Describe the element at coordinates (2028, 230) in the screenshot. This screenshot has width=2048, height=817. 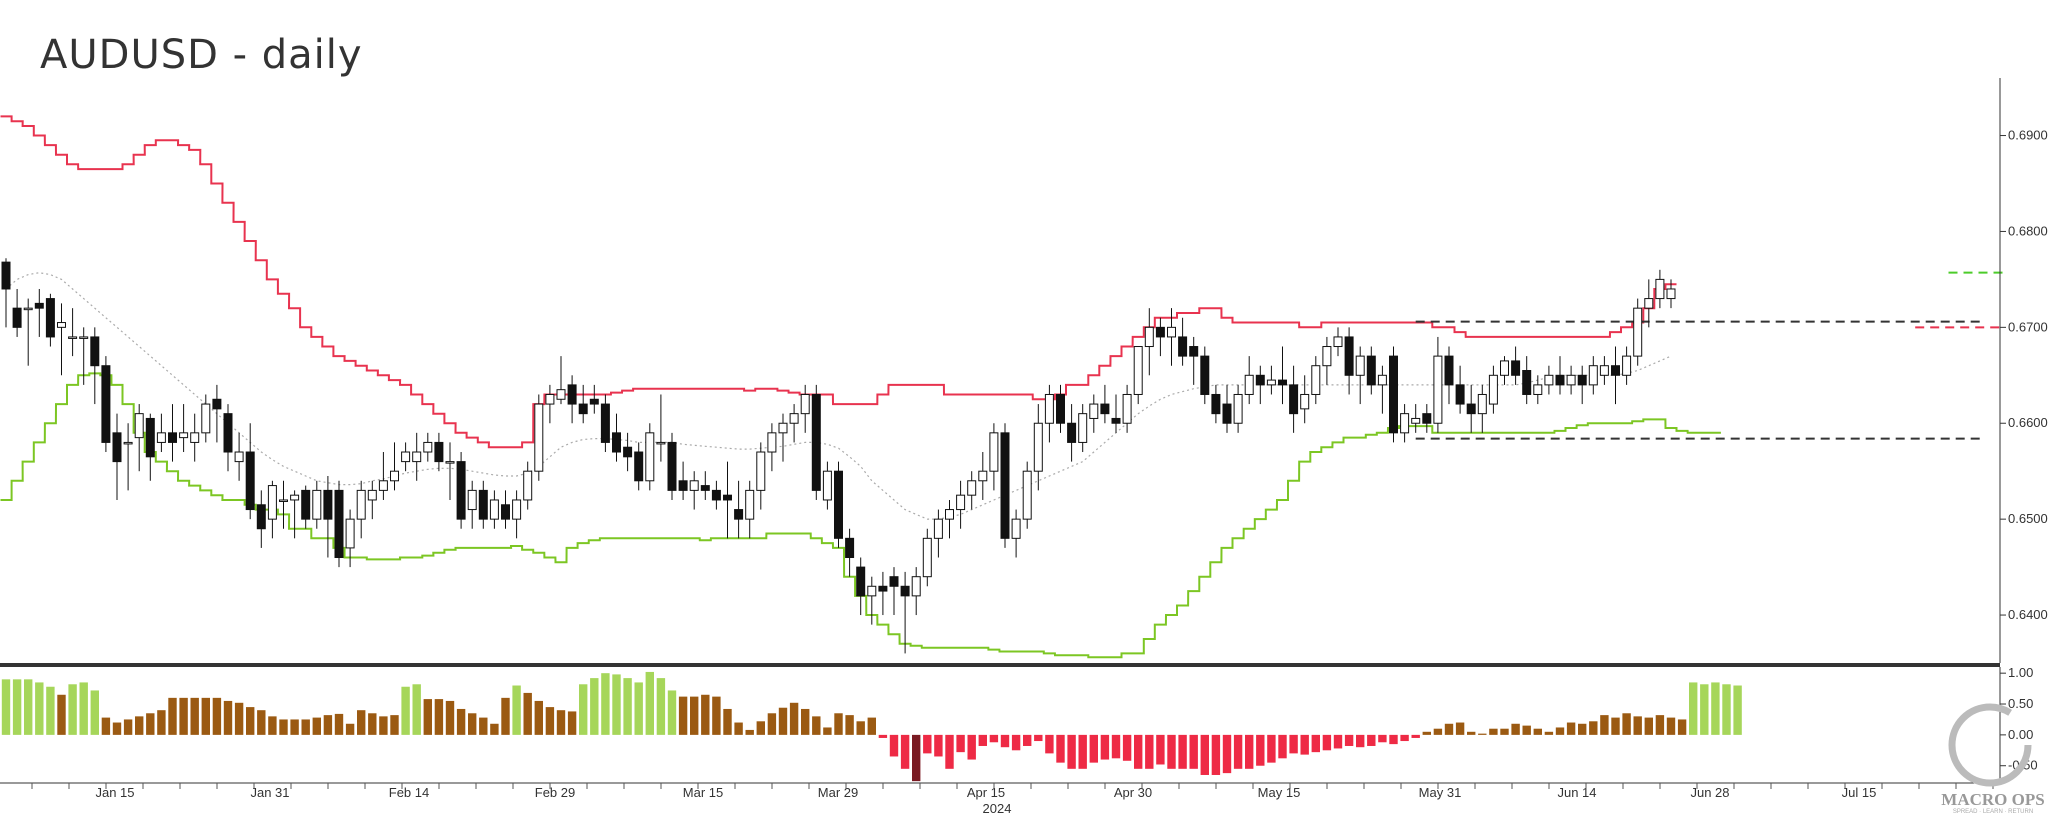
I see `price-tick-label: 0.6800` at that location.